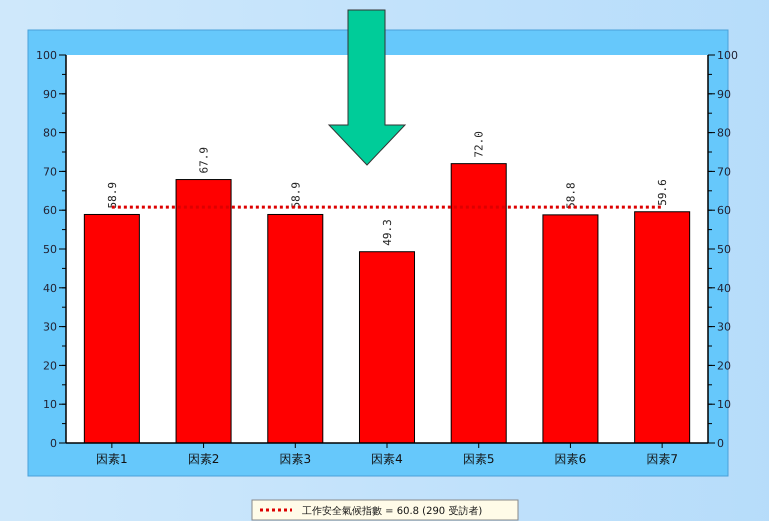  Describe the element at coordinates (112, 195) in the screenshot. I see `data-label: 58.9` at that location.